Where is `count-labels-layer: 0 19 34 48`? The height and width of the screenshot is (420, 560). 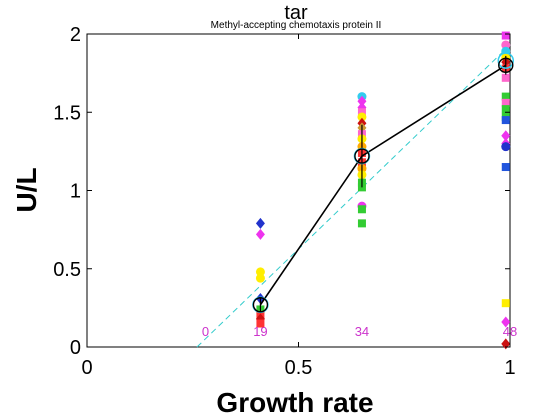
count-labels-layer: 0 19 34 48 is located at coordinates (359, 331).